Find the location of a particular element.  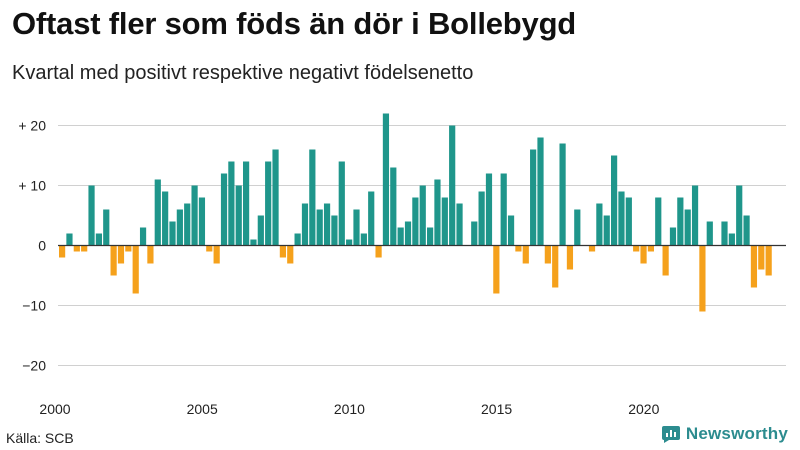

y-tick-label: −10 is located at coordinates (34, 306).